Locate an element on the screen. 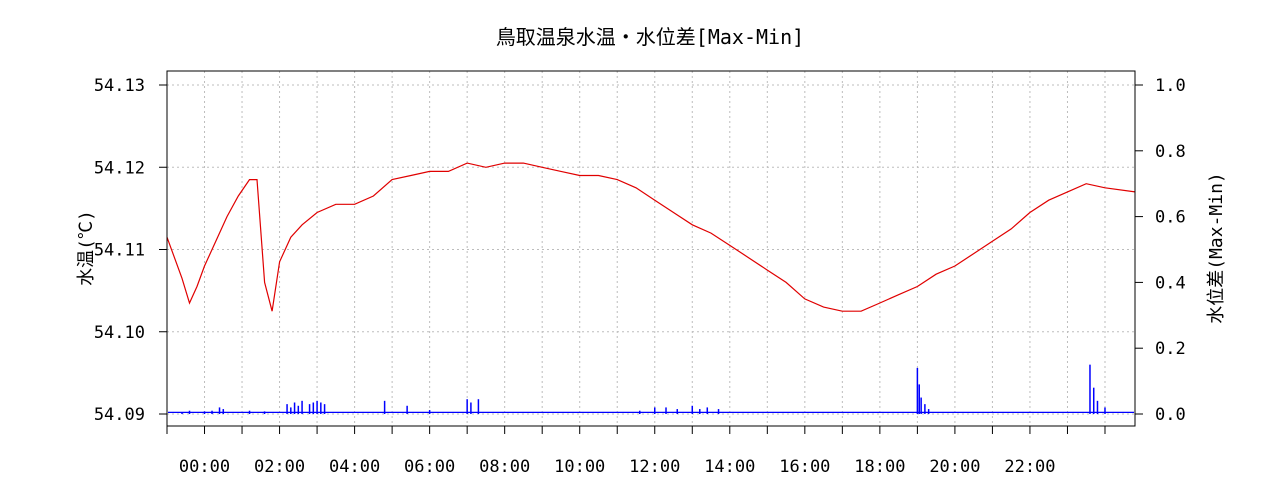 This screenshot has width=1280, height=504. water-level-spikes is located at coordinates (651, 389).